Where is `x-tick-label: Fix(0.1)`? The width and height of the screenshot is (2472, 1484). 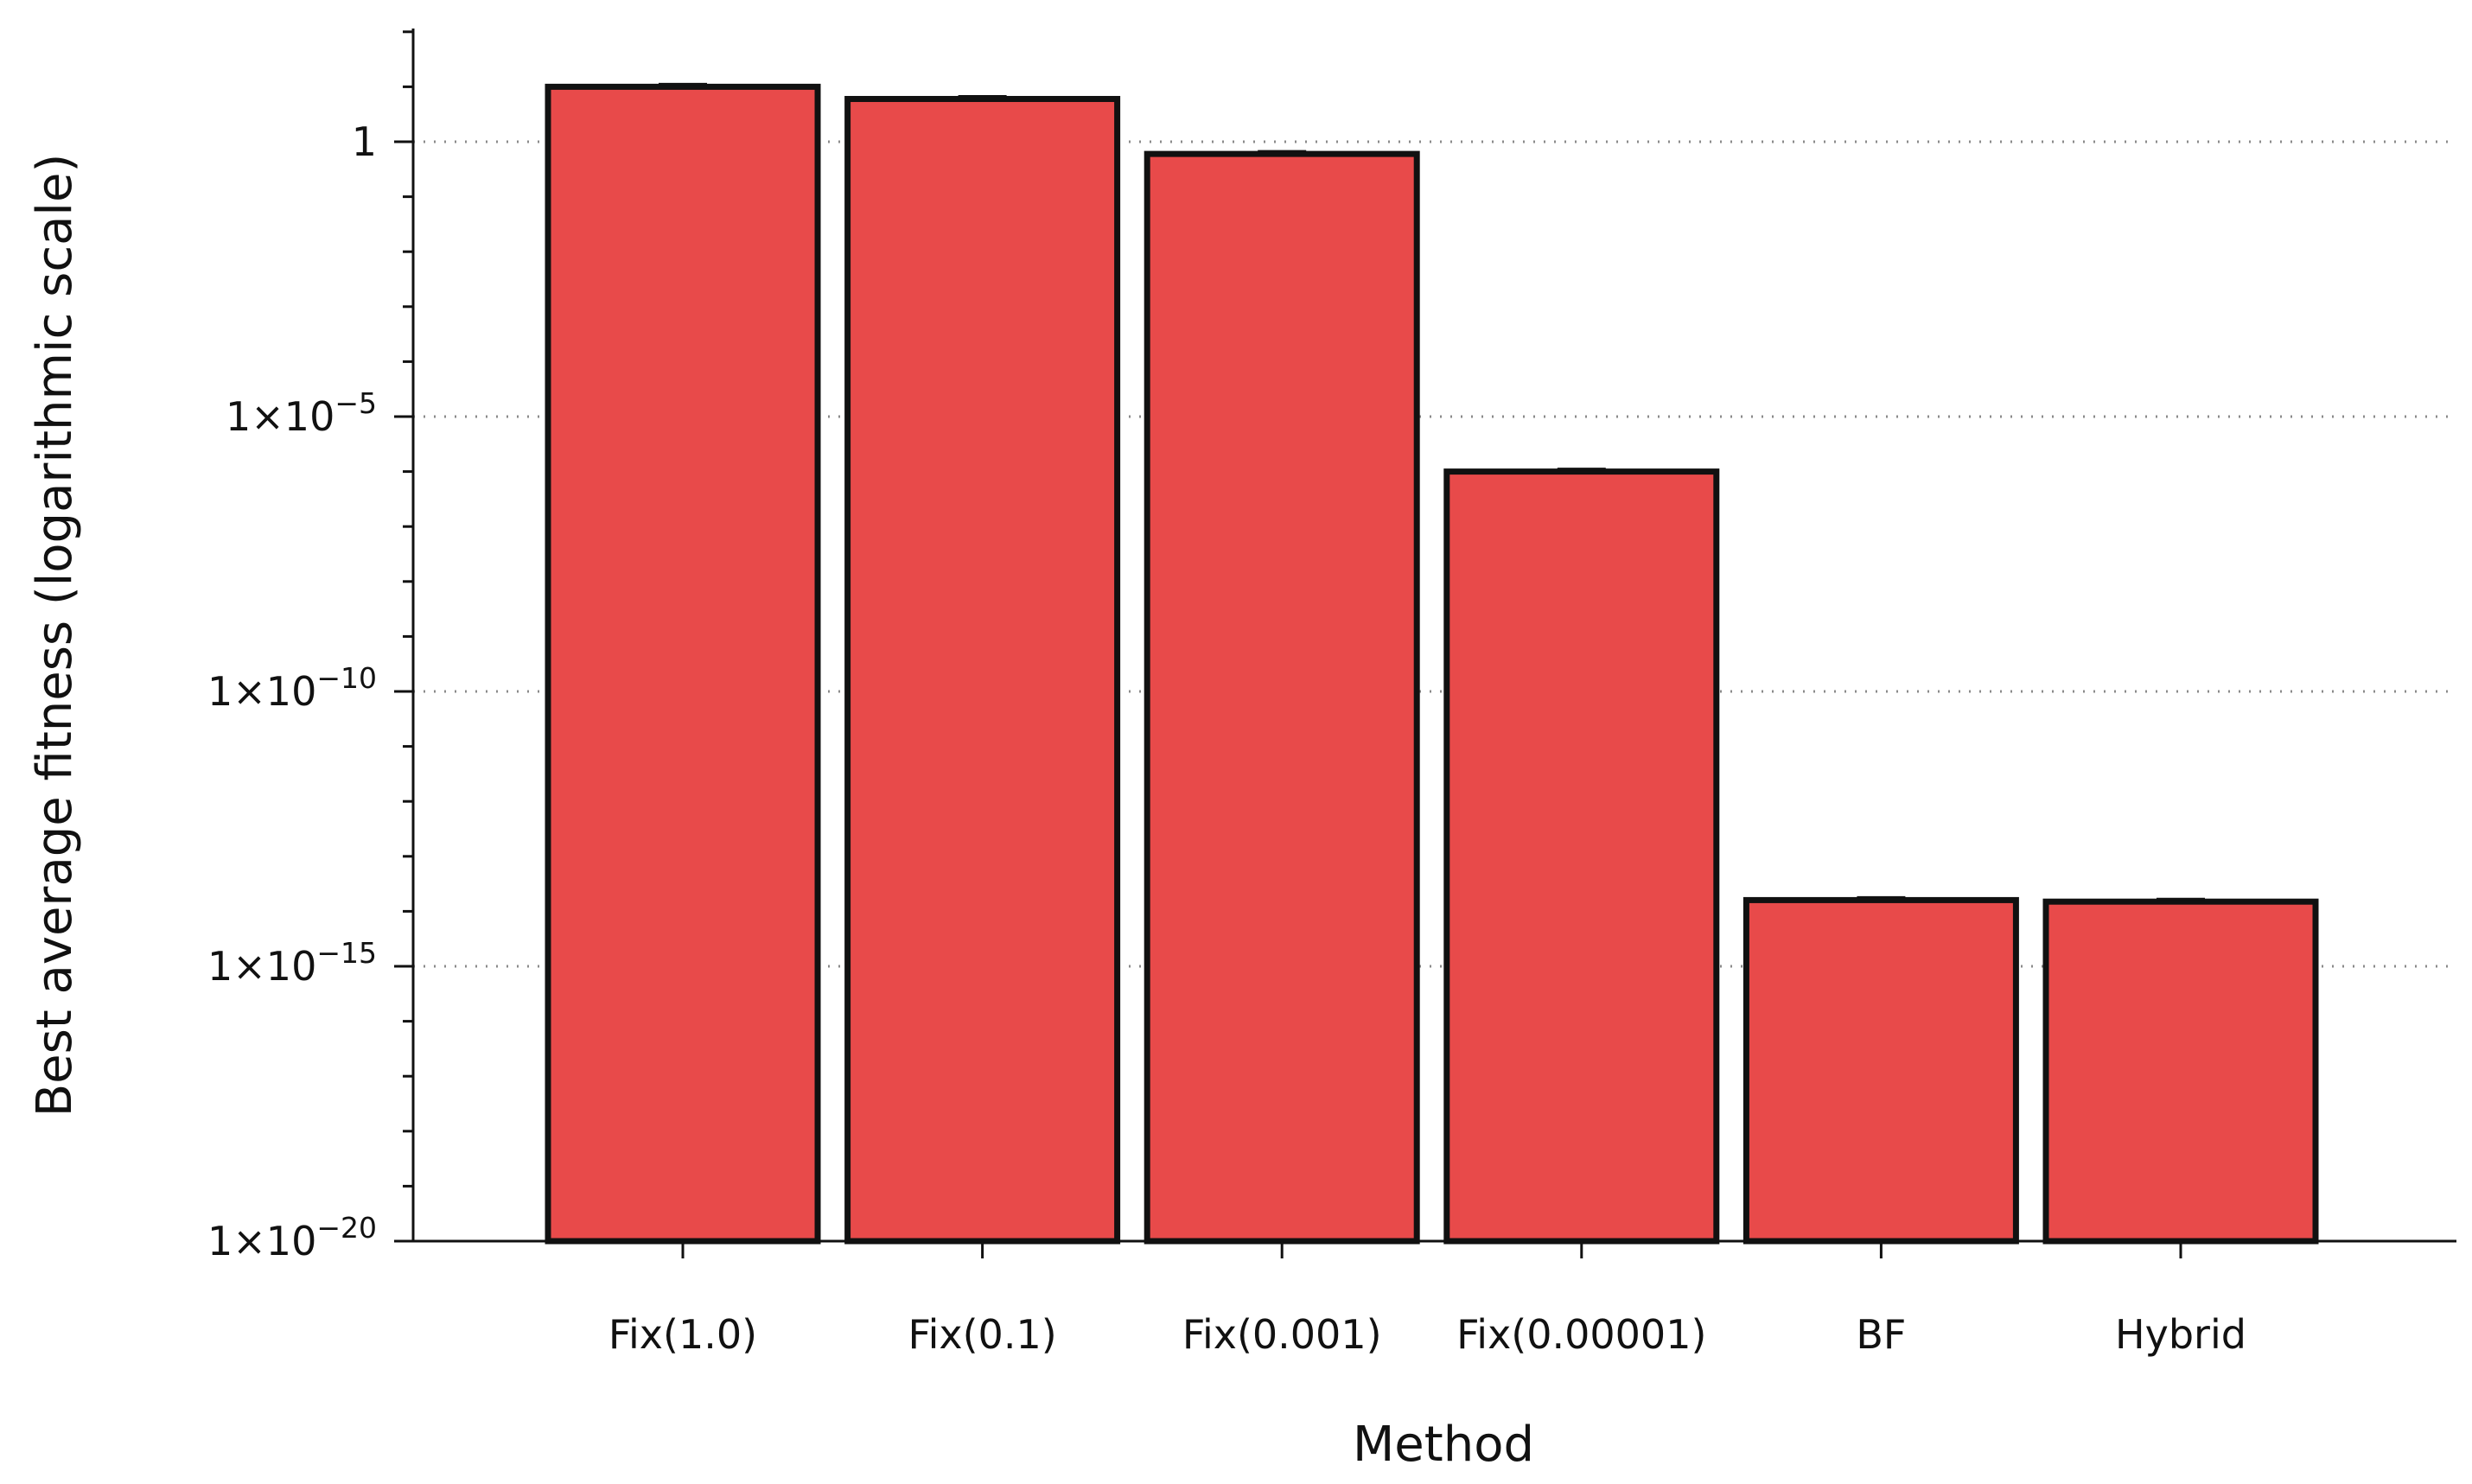
x-tick-label: Fix(0.1) is located at coordinates (983, 1334).